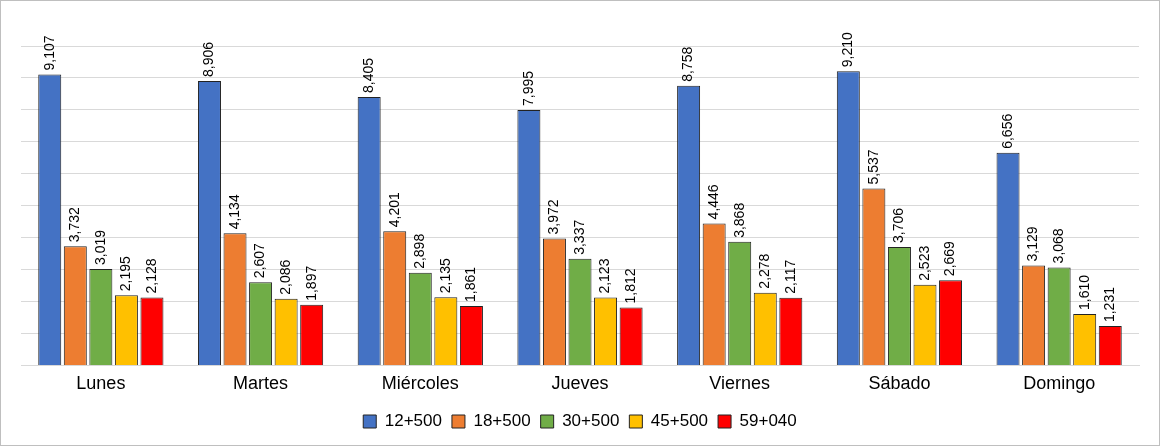  I want to click on data-label: 7,995, so click(527, 88).